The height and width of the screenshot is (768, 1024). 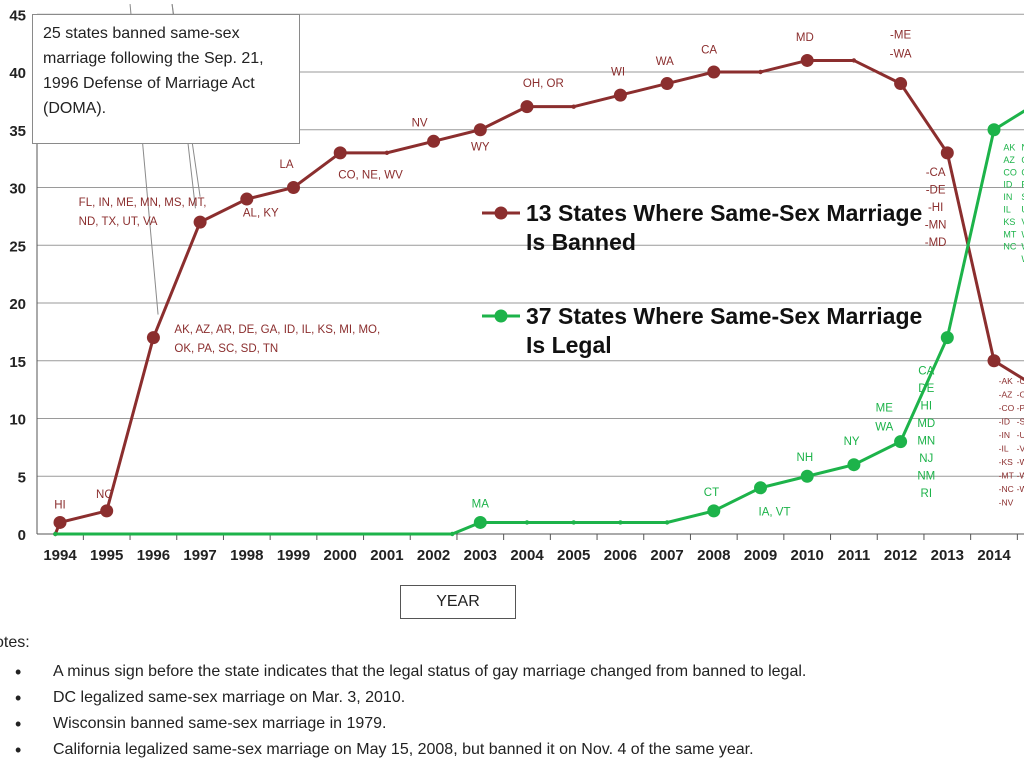 I want to click on state-list-item: OK, so click(x=1022, y=160).